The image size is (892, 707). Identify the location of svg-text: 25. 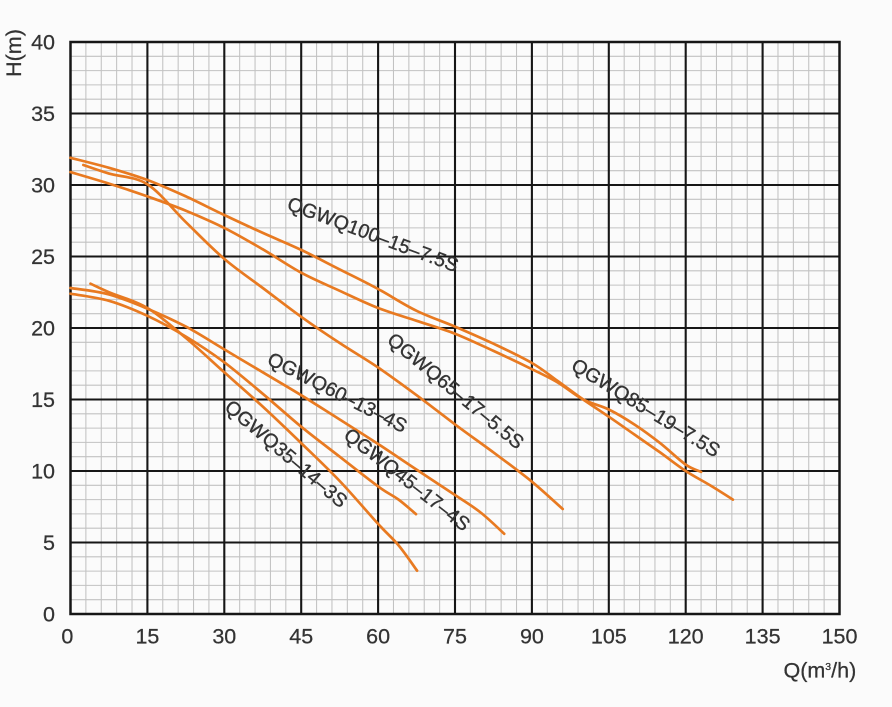
(43, 257).